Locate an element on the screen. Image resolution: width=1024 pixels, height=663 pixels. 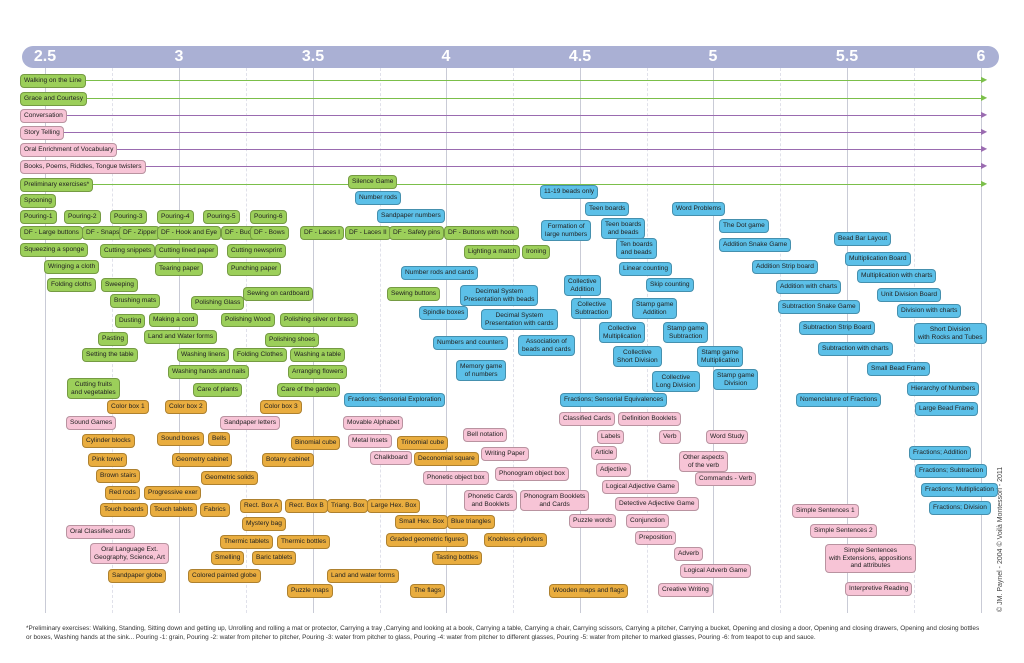
age-tick-4: 4 is located at coordinates (446, 56).